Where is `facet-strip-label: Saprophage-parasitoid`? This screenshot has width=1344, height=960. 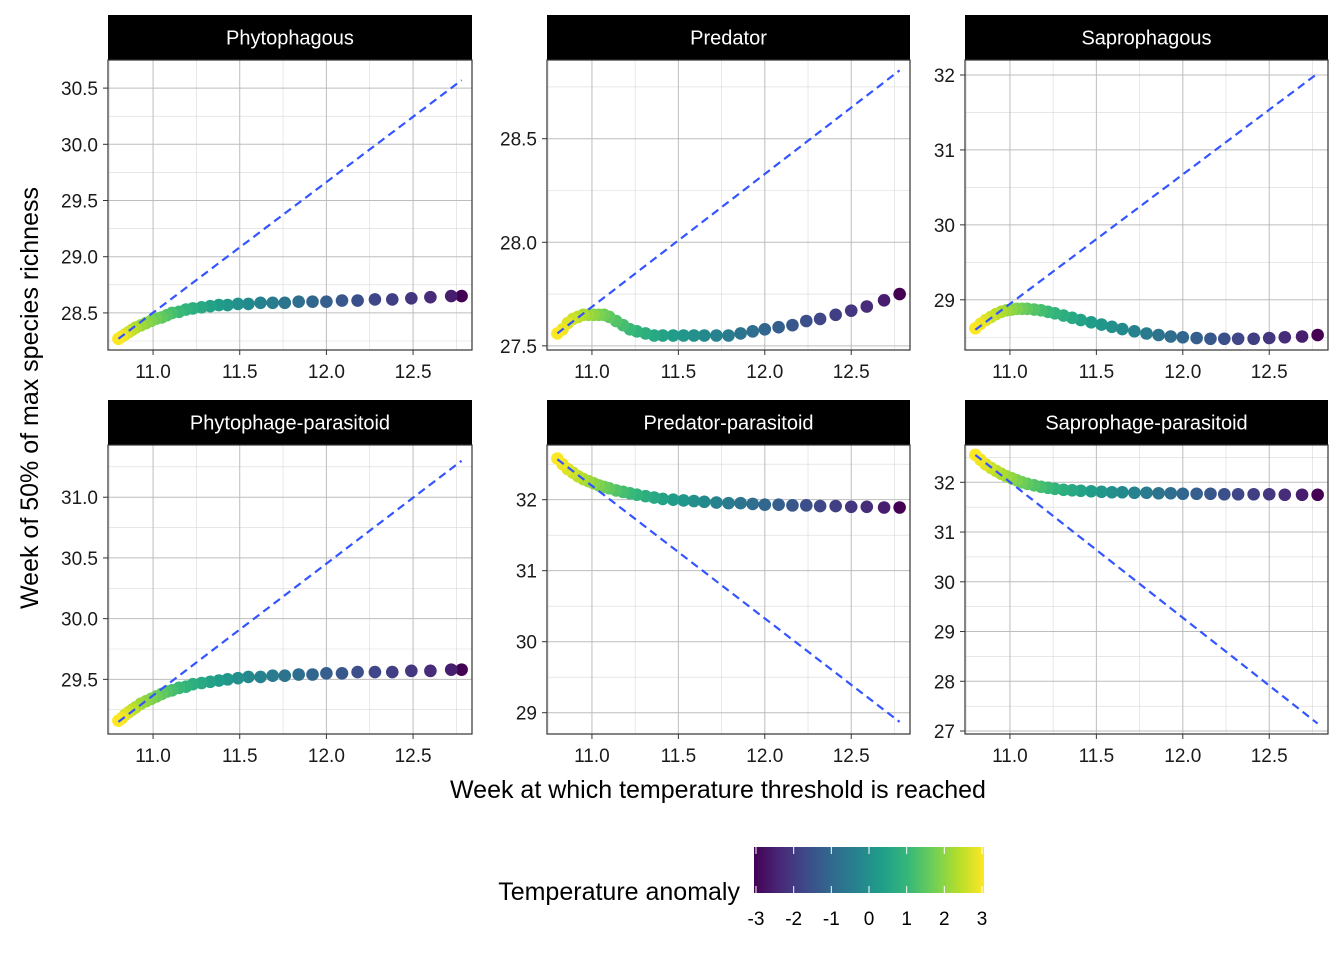
facet-strip-label: Saprophage-parasitoid is located at coordinates (1146, 424).